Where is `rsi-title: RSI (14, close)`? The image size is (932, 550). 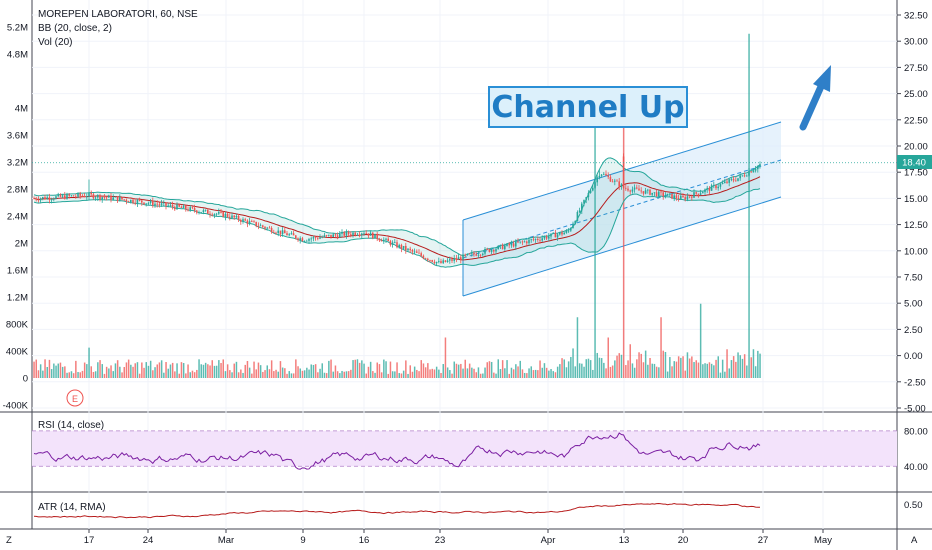 rsi-title: RSI (14, close) is located at coordinates (71, 425).